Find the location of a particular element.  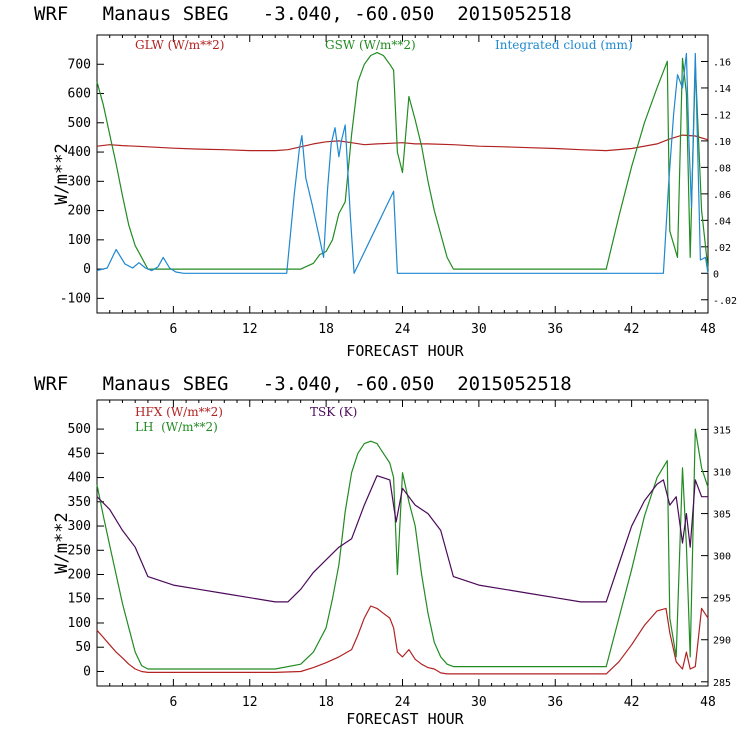

y2-tick-label: .14 is located at coordinates (722, 89).